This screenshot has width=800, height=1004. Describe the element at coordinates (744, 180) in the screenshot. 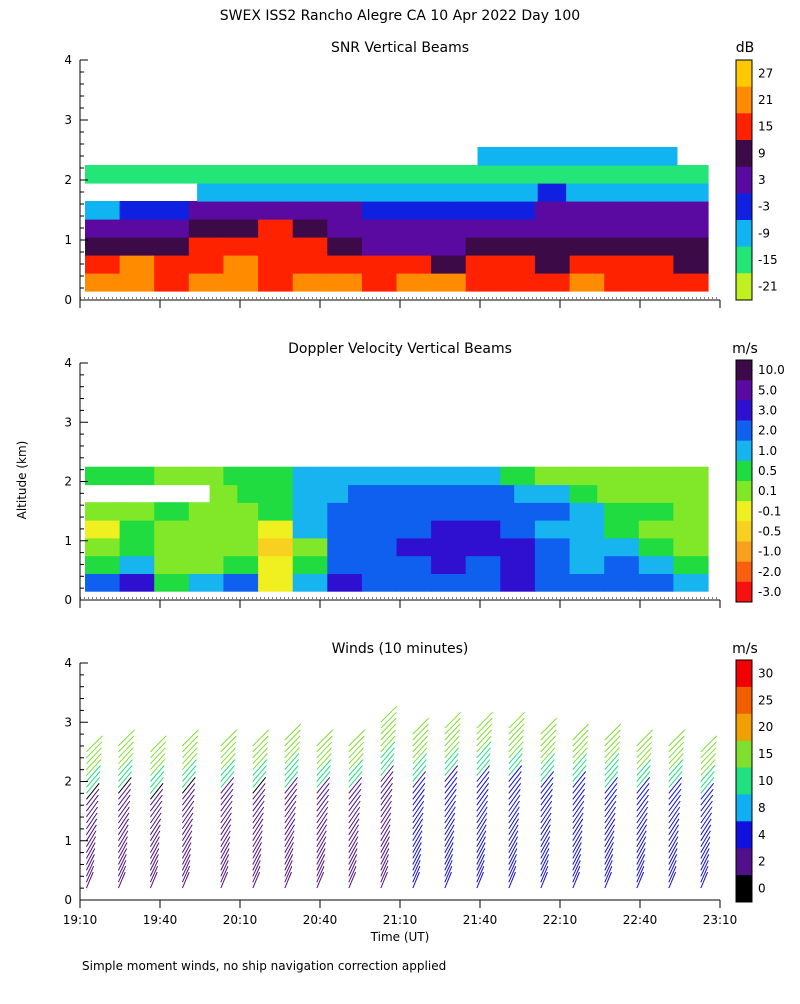

I see `colorbar-frame` at that location.